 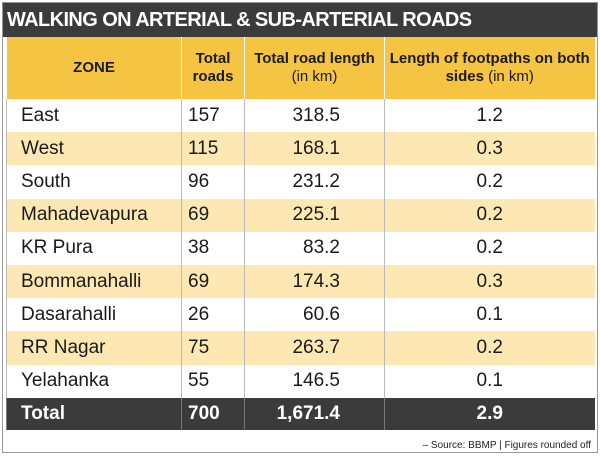 What do you see at coordinates (314, 315) in the screenshot?
I see `cell: 60.6` at bounding box center [314, 315].